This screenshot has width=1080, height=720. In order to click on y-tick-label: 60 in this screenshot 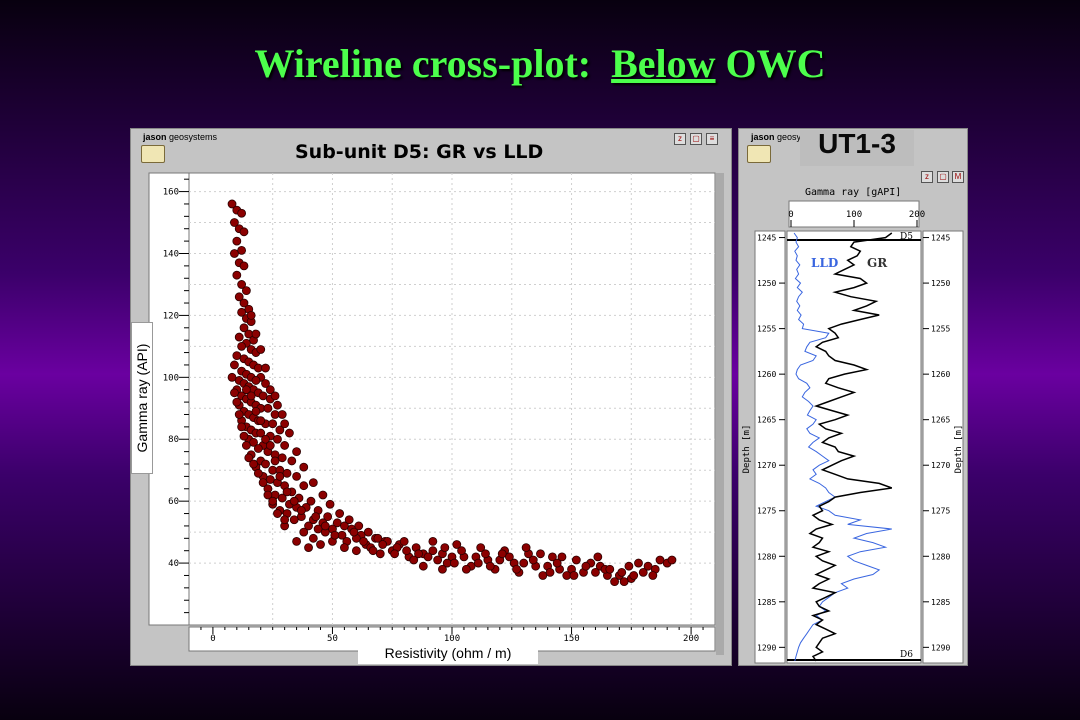, I will do `click(173, 502)`.